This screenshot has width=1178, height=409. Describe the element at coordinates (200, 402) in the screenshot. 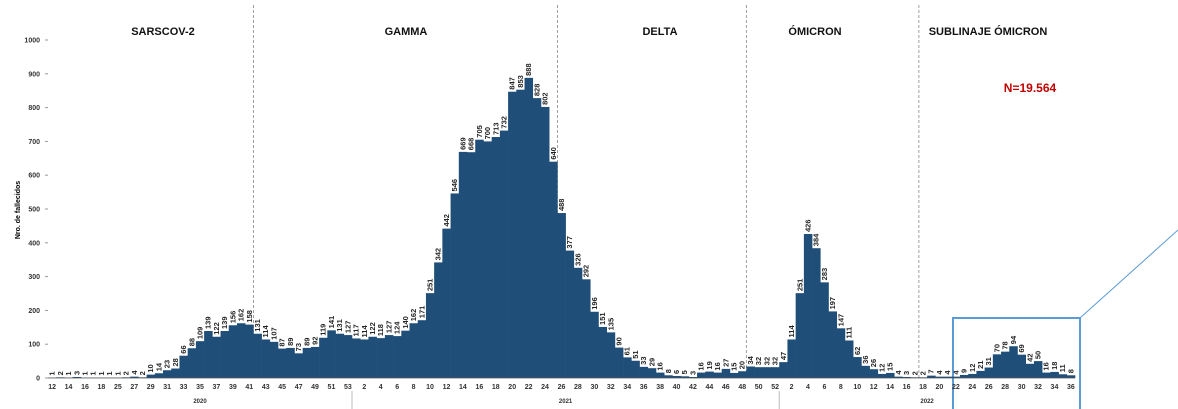

I see `year-label: 2020` at that location.